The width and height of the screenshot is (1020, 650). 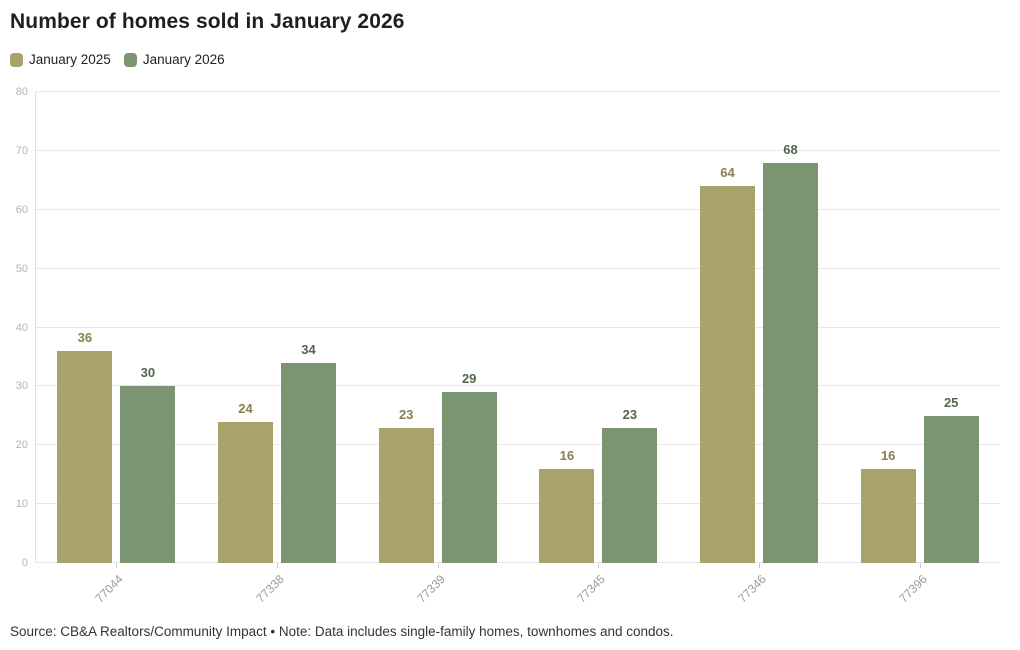 I want to click on bar-group: 16 25 77396, so click(x=919, y=348).